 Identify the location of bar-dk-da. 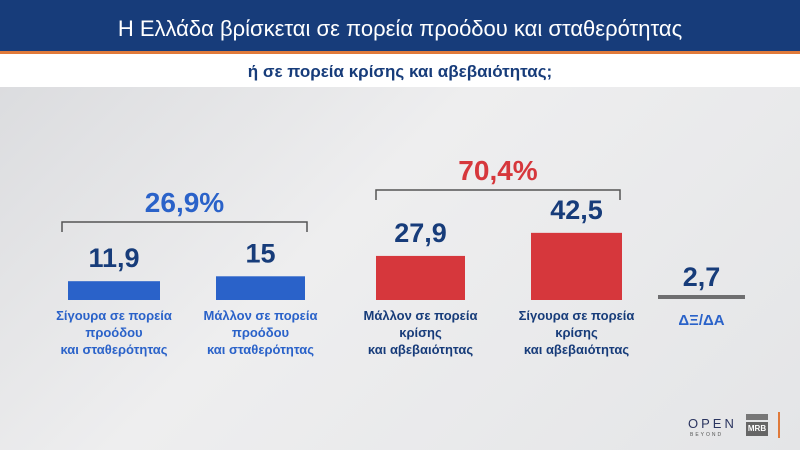
(701, 297).